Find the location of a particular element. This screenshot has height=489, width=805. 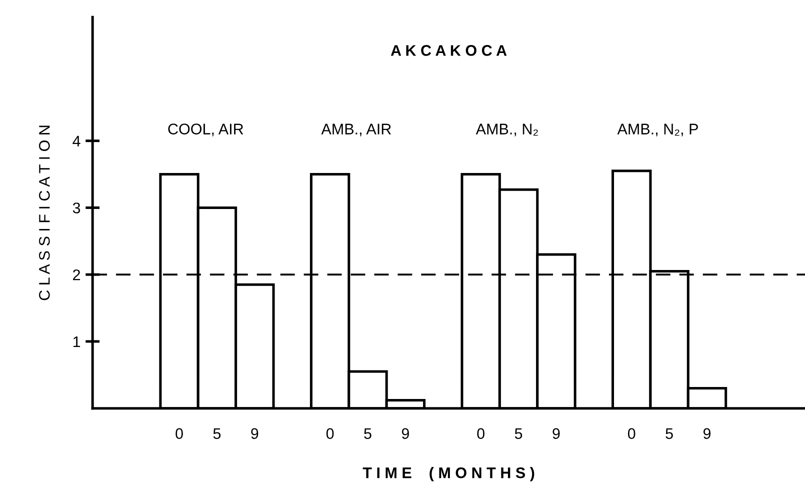

annotation: AMB., N₂, P is located at coordinates (657, 130).